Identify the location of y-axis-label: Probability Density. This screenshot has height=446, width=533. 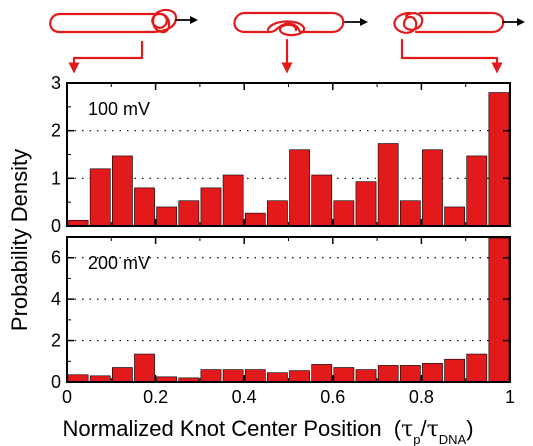
(19, 240).